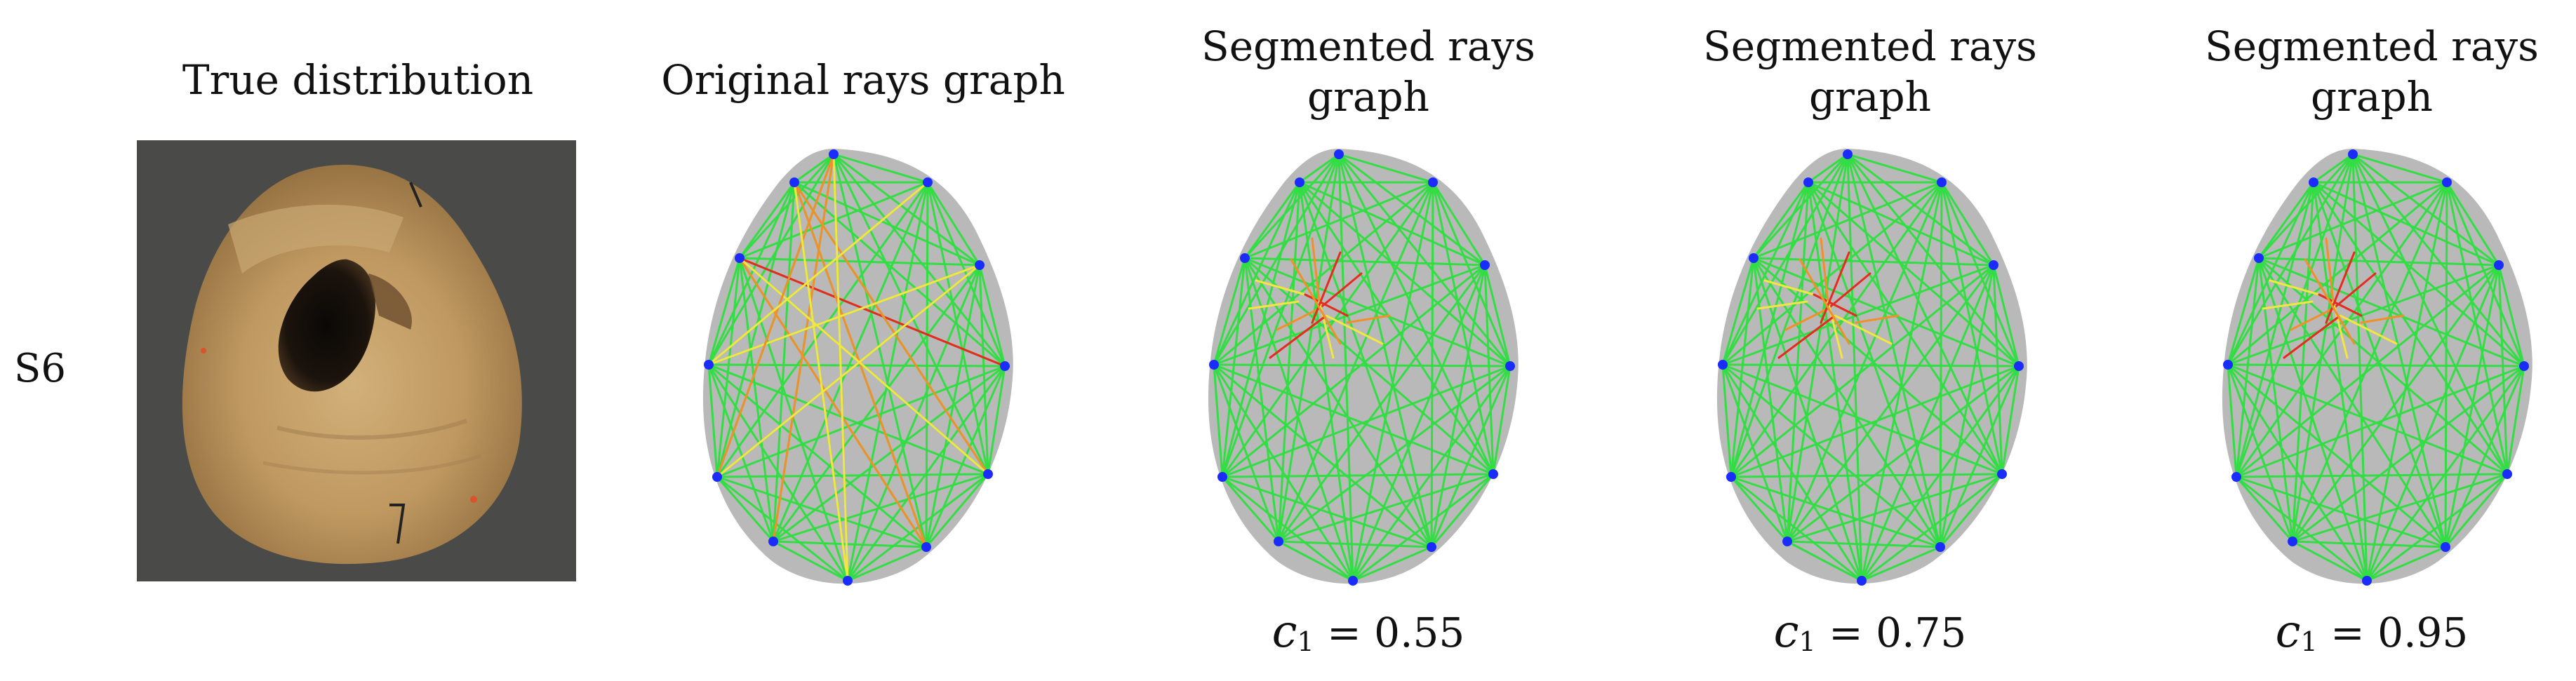 The height and width of the screenshot is (681, 2576). Describe the element at coordinates (863, 80) in the screenshot. I see `title-original-rays-graph: Original rays graph` at that location.